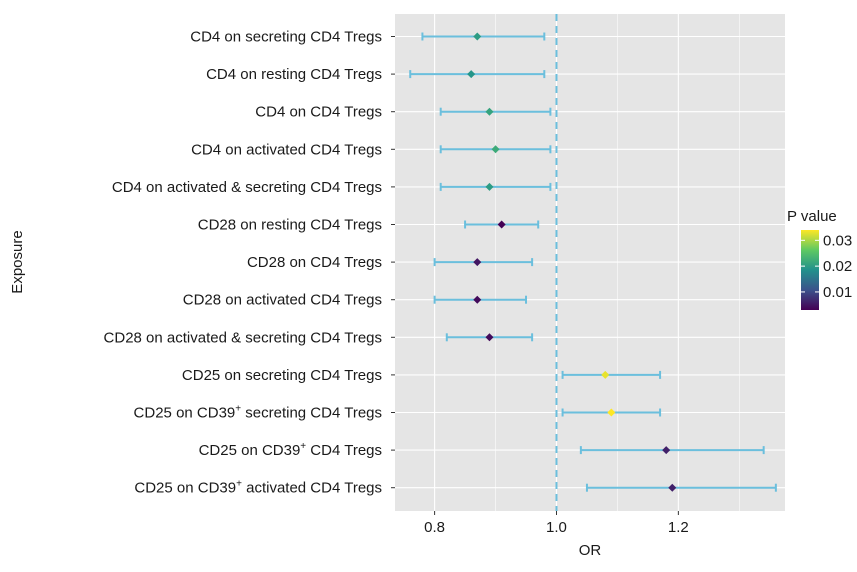 The height and width of the screenshot is (572, 857). What do you see at coordinates (812, 216) in the screenshot?
I see `legend-title: P value` at bounding box center [812, 216].